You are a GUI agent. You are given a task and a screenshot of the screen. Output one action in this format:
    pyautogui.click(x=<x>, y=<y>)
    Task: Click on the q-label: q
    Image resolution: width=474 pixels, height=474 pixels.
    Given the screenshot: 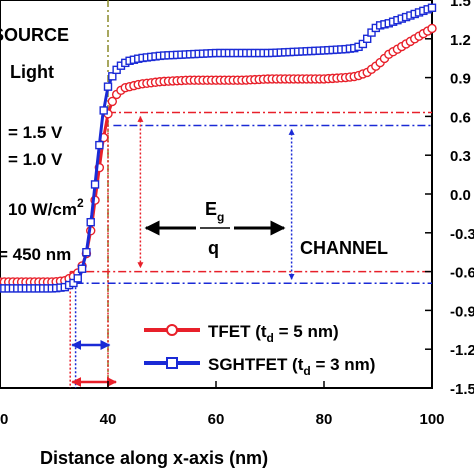 What is the action you would take?
    pyautogui.click(x=213, y=248)
    